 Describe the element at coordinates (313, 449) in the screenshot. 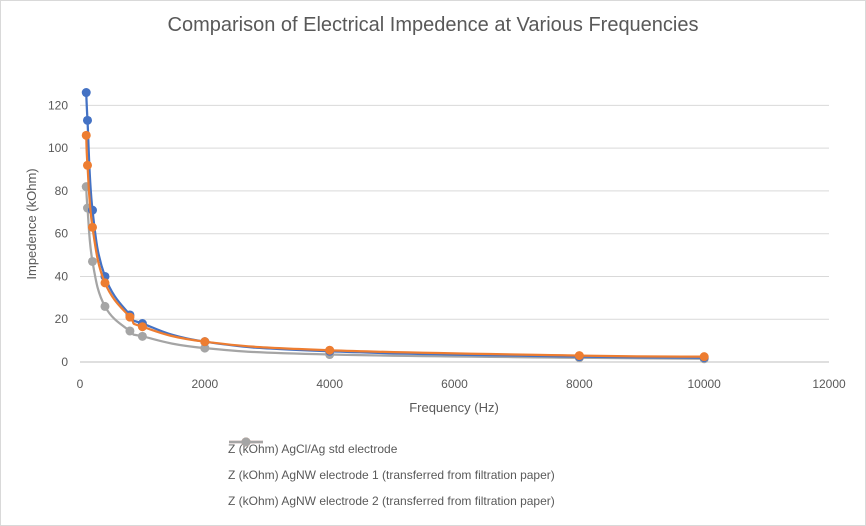

I see `legend-label: Z (kOhm) AgCl/Ag std electrode` at that location.